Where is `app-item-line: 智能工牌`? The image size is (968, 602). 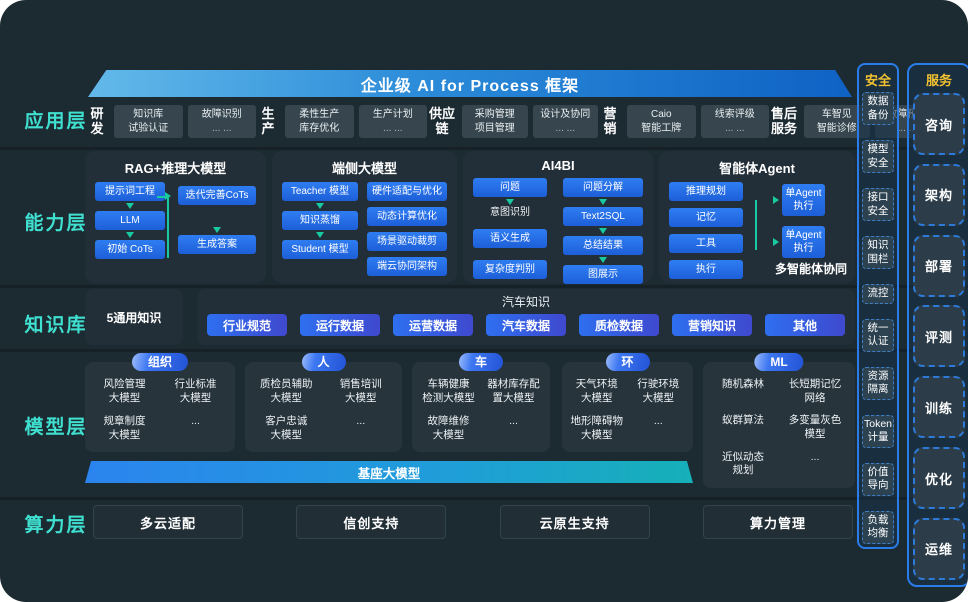 app-item-line: 智能工牌 is located at coordinates (661, 128).